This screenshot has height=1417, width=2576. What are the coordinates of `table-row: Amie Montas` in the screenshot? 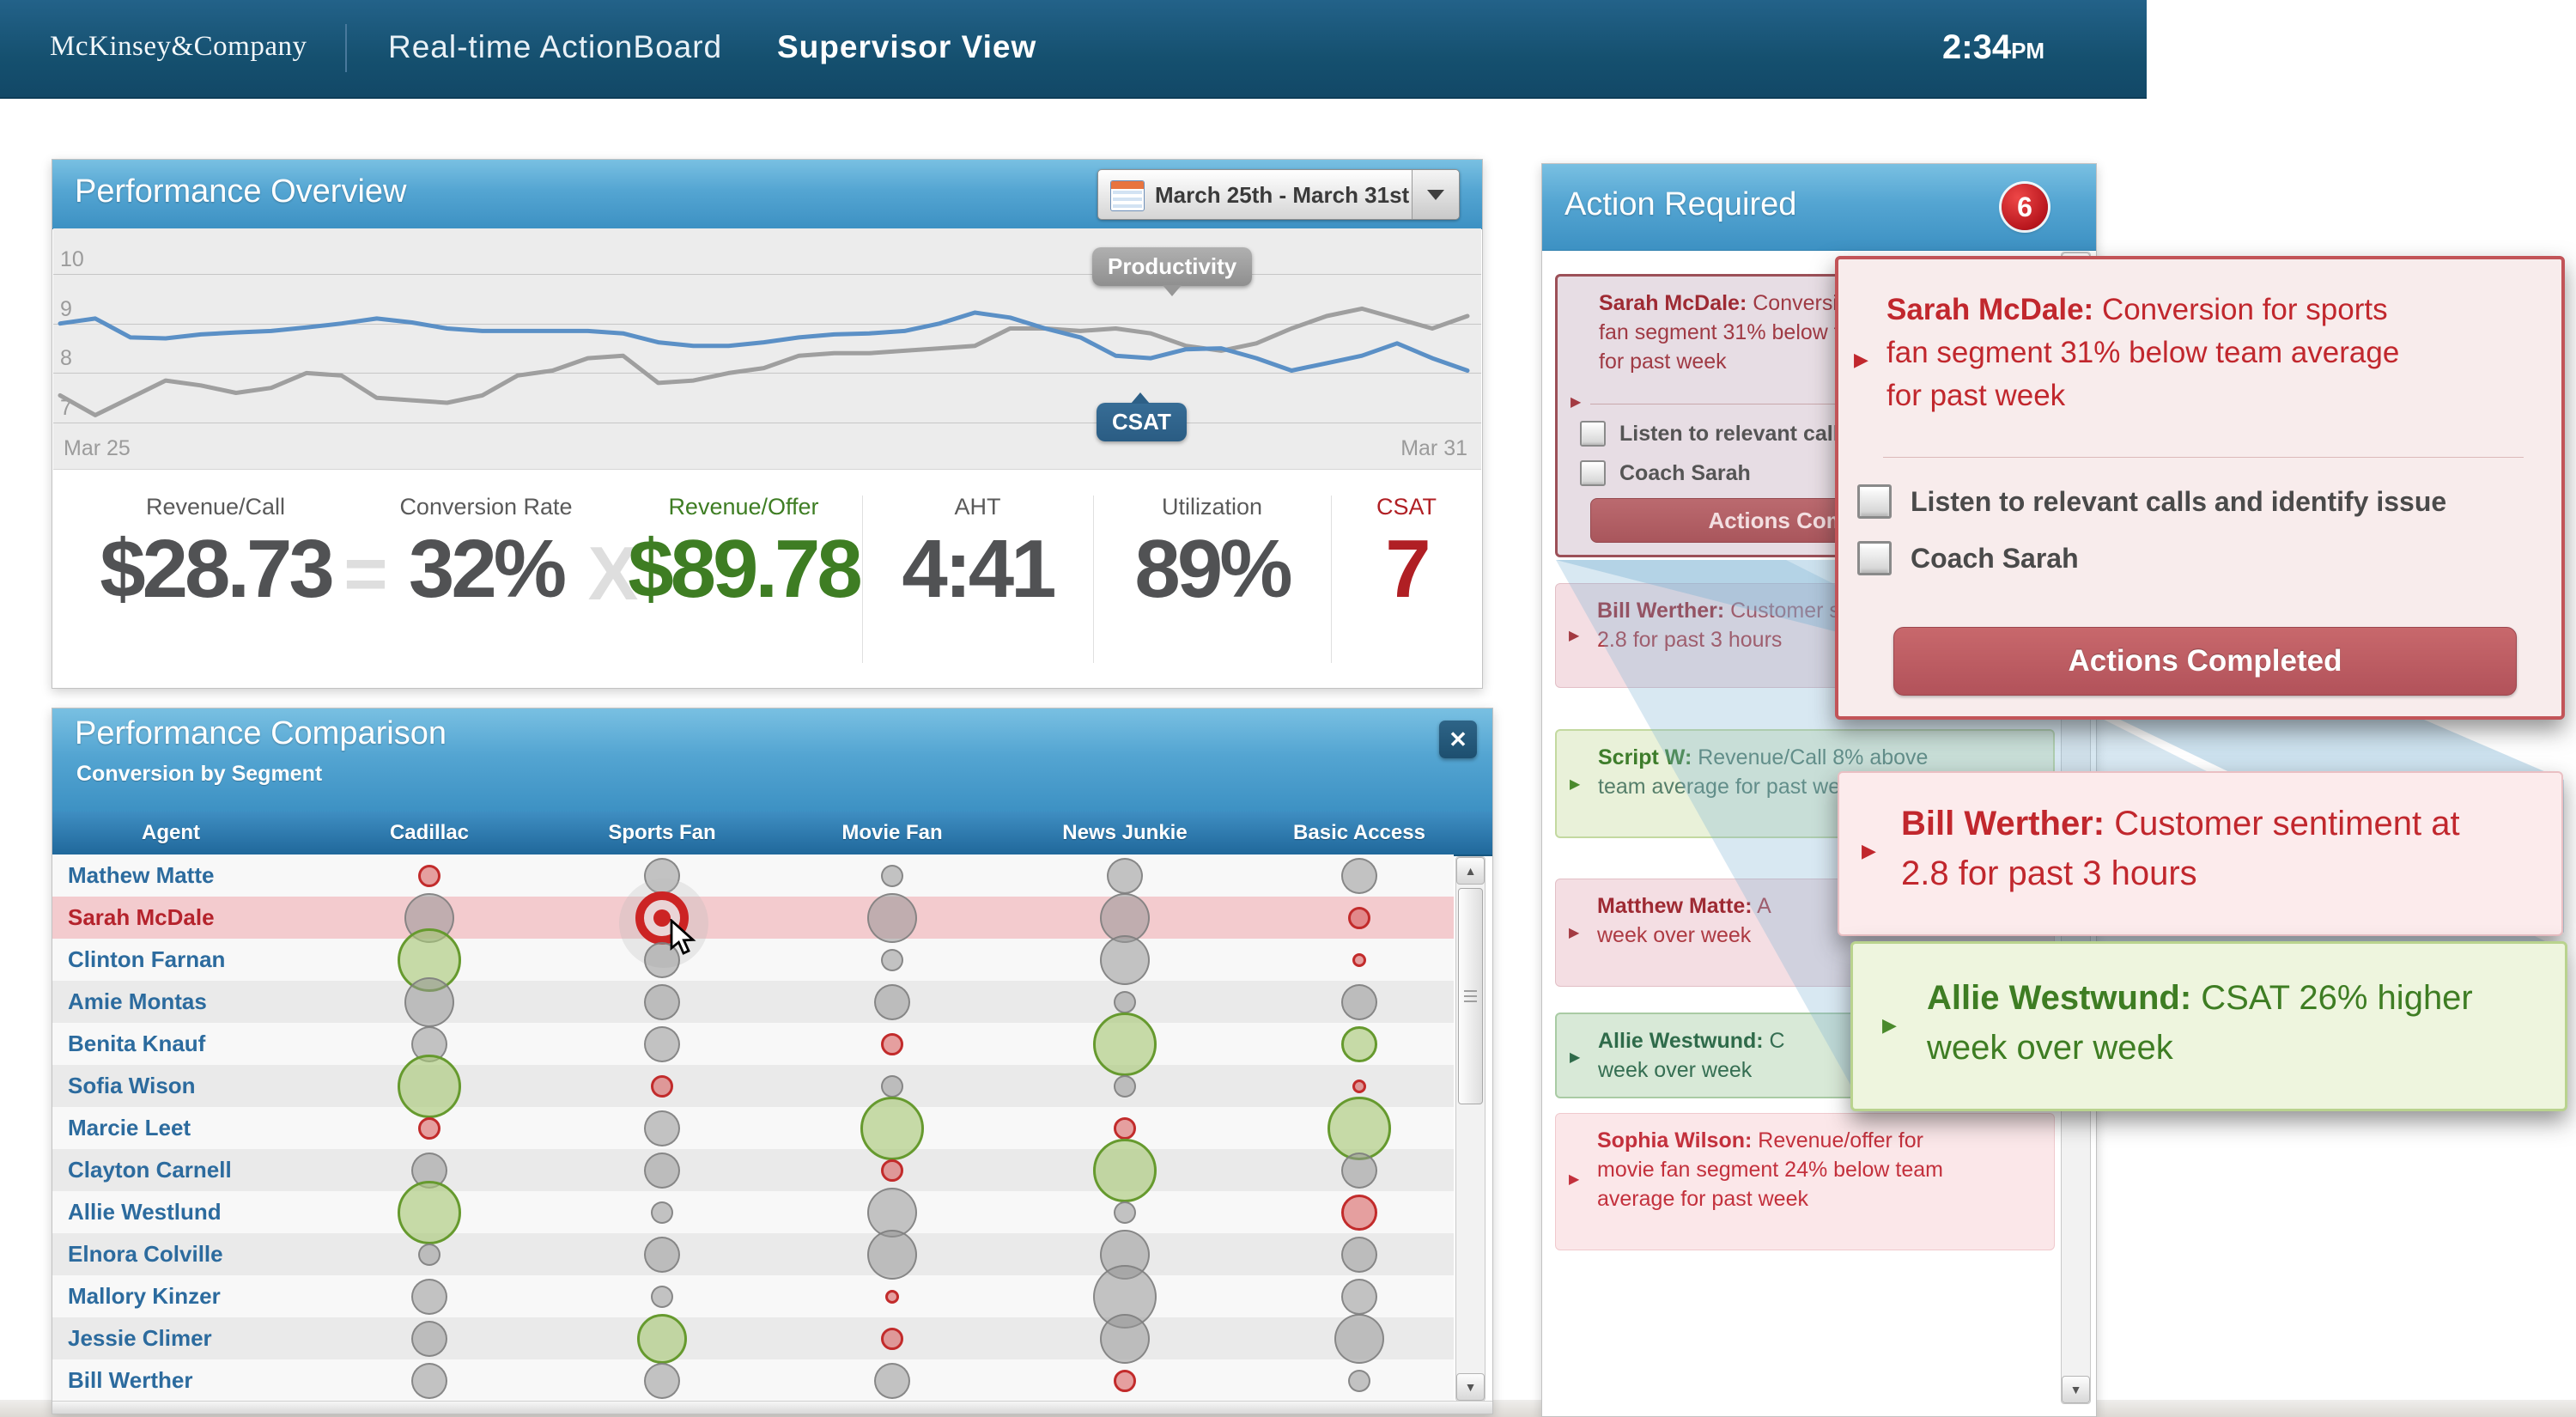 It's located at (753, 1002).